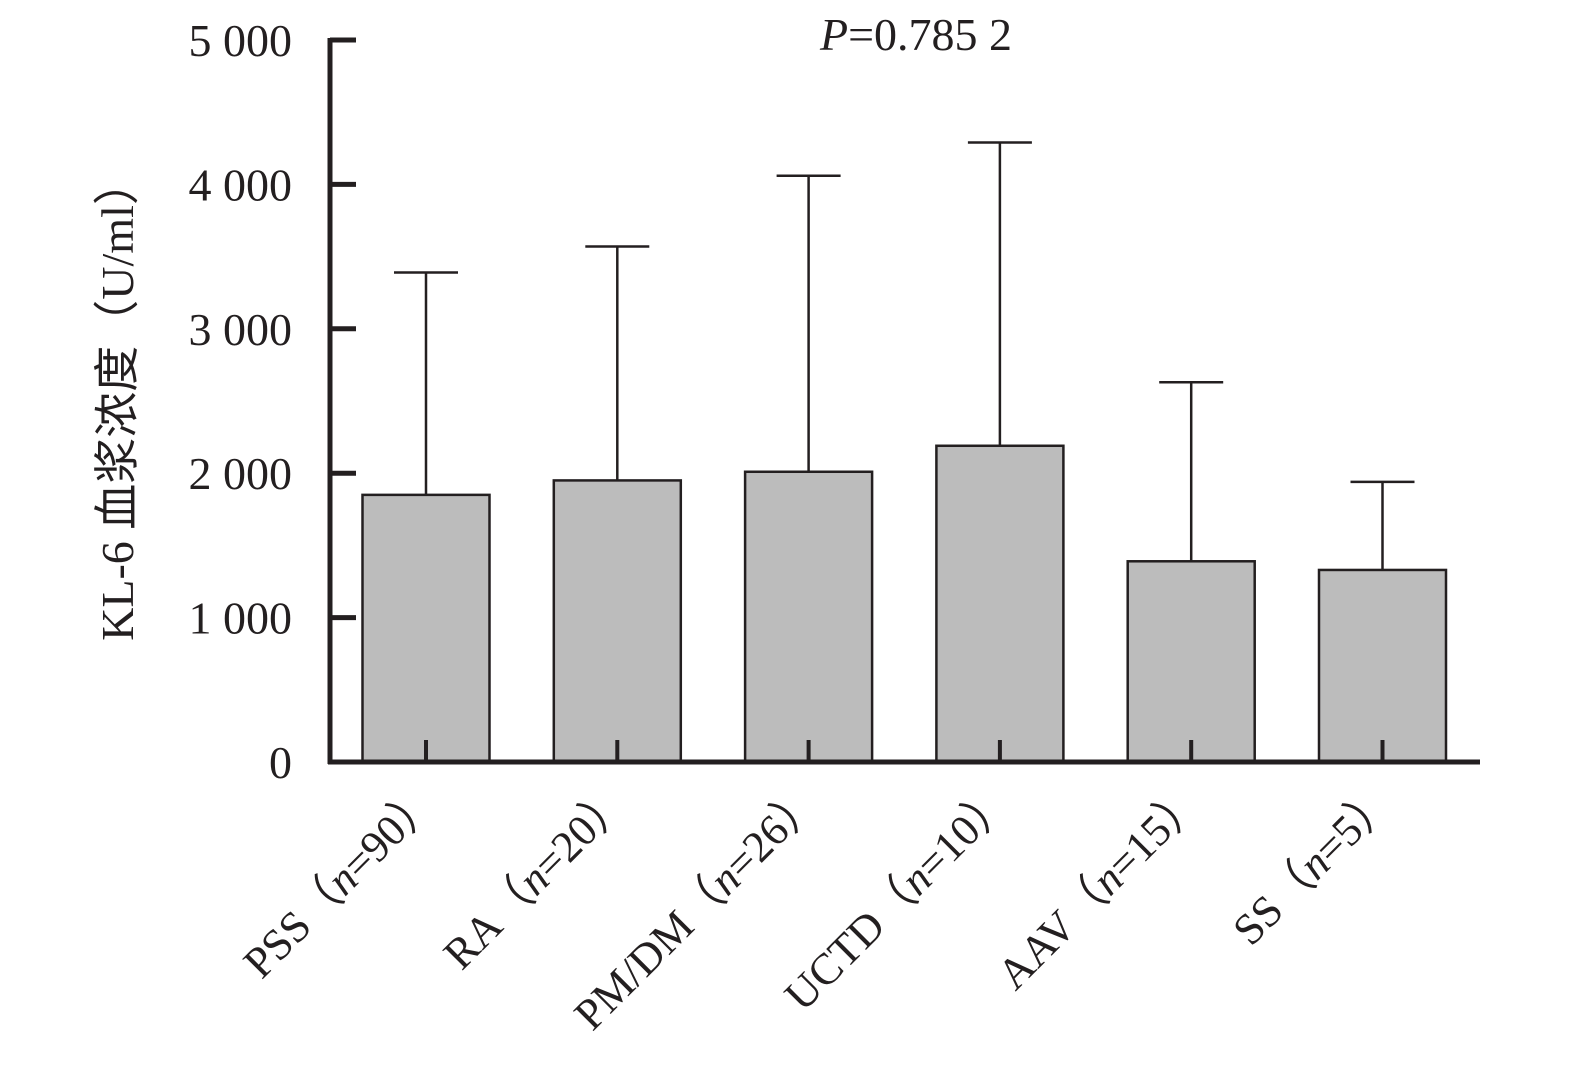  What do you see at coordinates (241, 329) in the screenshot?
I see `y-tick-label: 3 000` at bounding box center [241, 329].